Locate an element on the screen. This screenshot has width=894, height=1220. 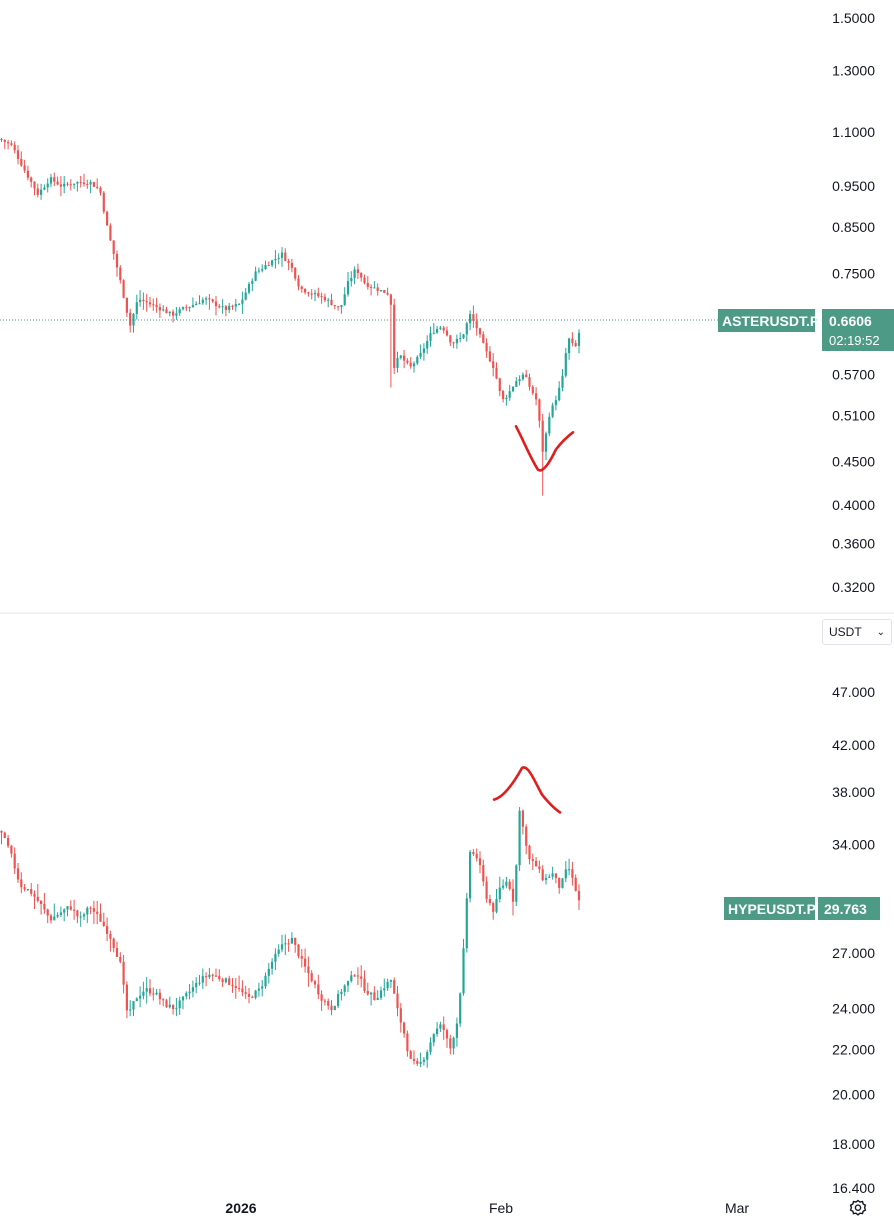
hype-price-tick: 24.000 is located at coordinates (853, 1009).